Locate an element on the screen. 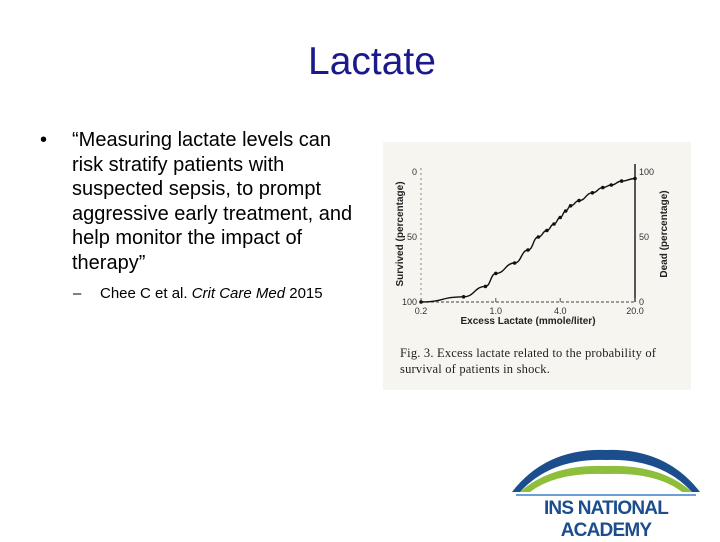  y-left-label: Survived (percentage) is located at coordinates (400, 233).